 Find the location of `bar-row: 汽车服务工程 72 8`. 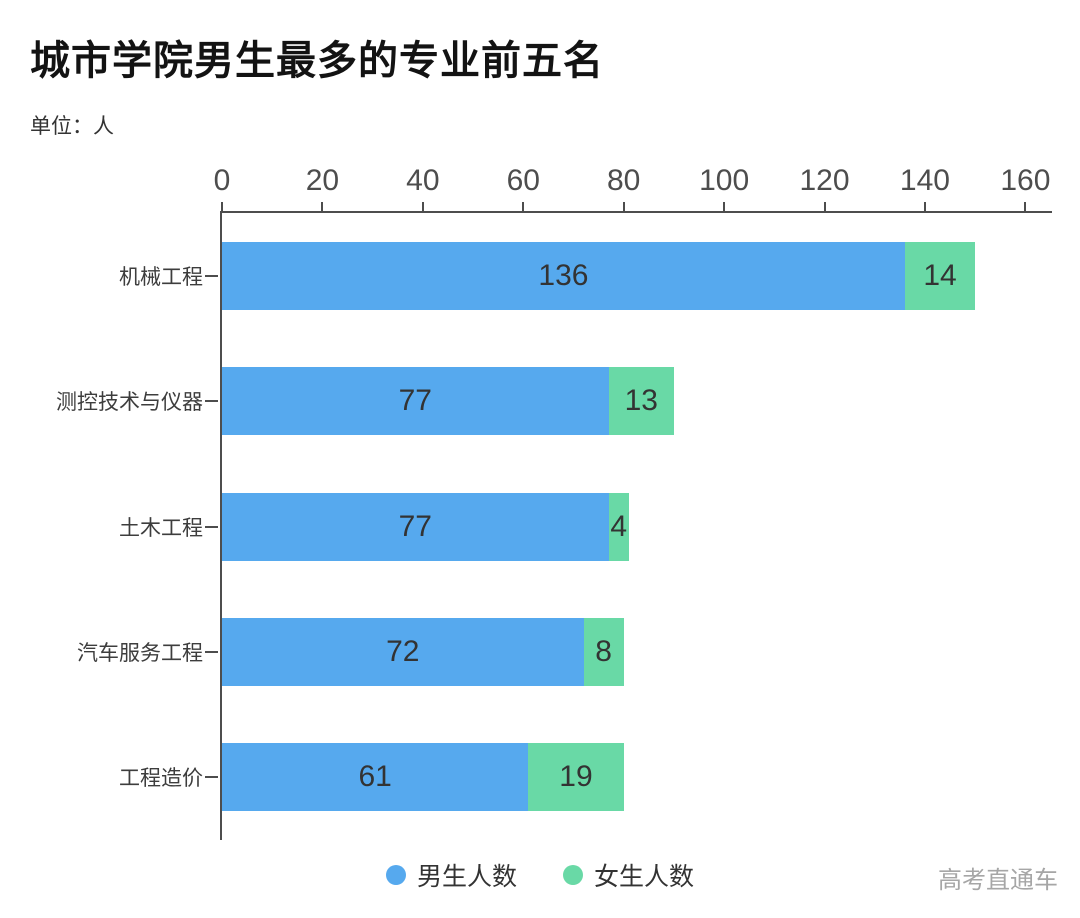

bar-row: 汽车服务工程 72 8 is located at coordinates (564, 651).